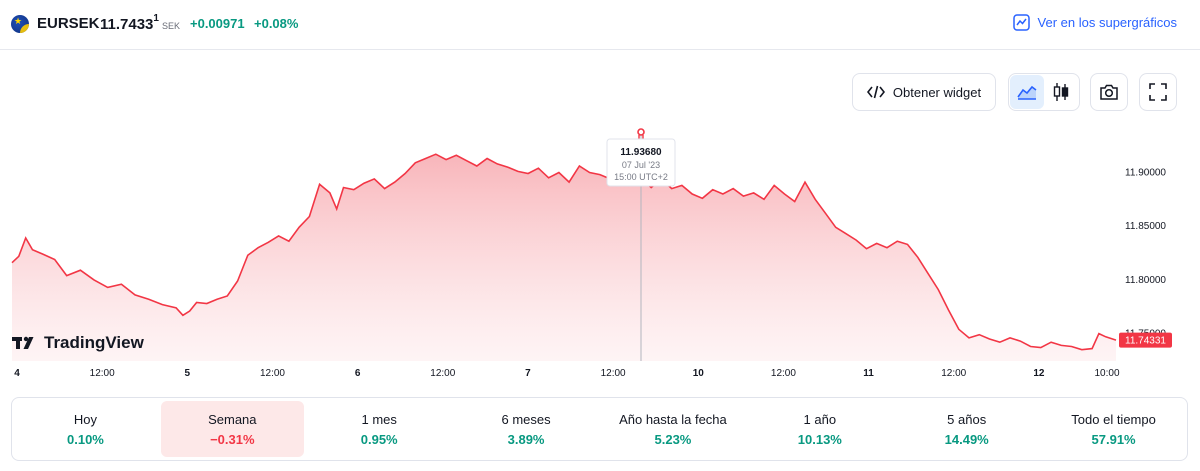 Image resolution: width=1200 pixels, height=471 pixels. Describe the element at coordinates (1106, 373) in the screenshot. I see `x-tick-label: 10:00` at that location.